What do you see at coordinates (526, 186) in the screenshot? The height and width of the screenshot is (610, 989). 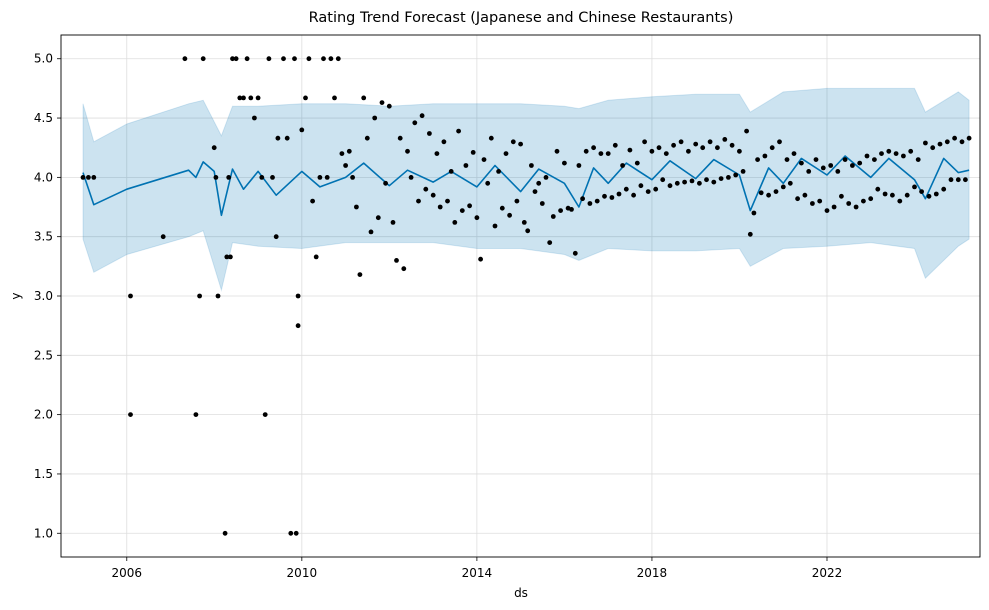 I see `forecast-line` at bounding box center [526, 186].